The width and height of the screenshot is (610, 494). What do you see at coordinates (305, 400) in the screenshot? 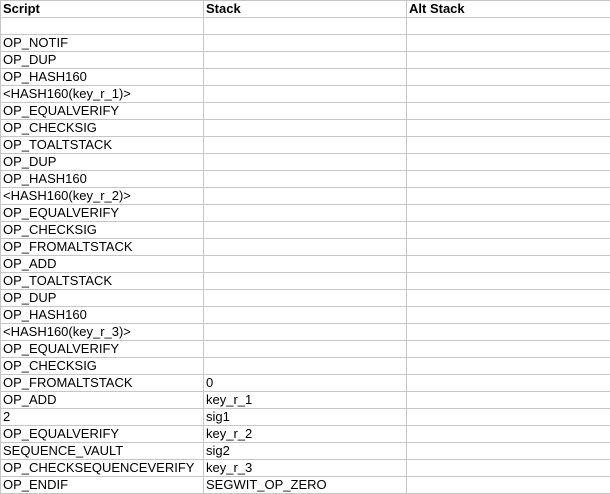
I see `cell-stack: key_r_1` at bounding box center [305, 400].